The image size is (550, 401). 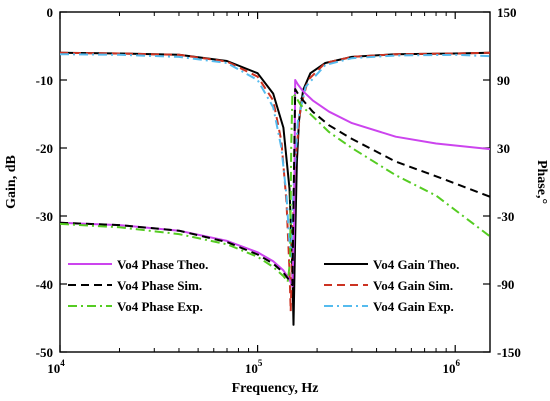 What do you see at coordinates (254, 367) in the screenshot?
I see `x-tick-label: 10⁵` at bounding box center [254, 367].